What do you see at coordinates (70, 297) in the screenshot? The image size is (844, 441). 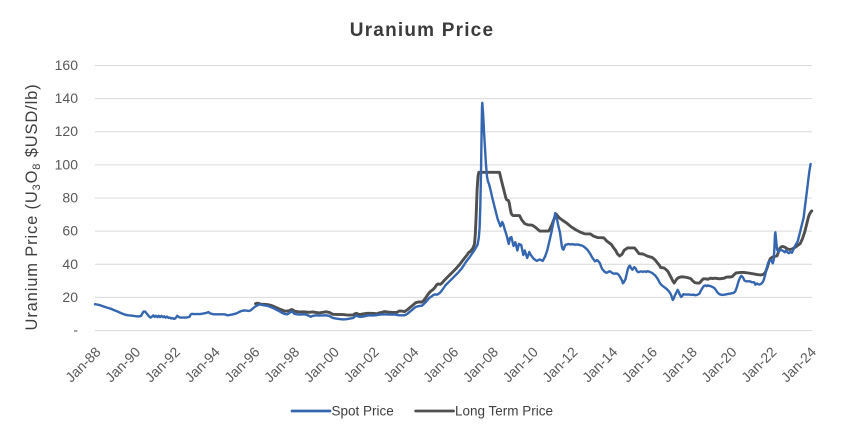 I see `svg-text: 20` at bounding box center [70, 297].